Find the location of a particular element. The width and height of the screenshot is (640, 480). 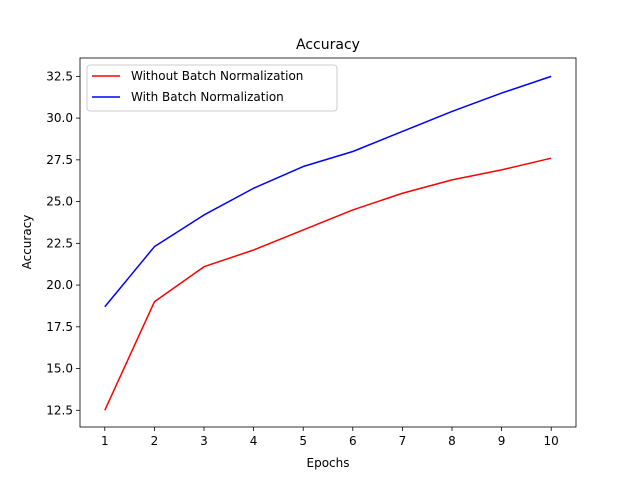

y-tick-label: 22.5 is located at coordinates (59, 243).